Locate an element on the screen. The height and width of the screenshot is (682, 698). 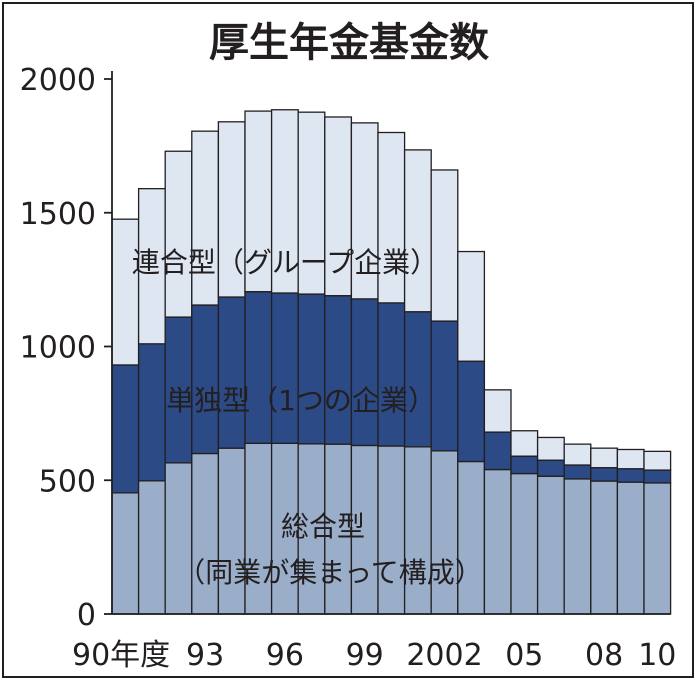
x-tick-label-02: 2002 is located at coordinates (444, 655).